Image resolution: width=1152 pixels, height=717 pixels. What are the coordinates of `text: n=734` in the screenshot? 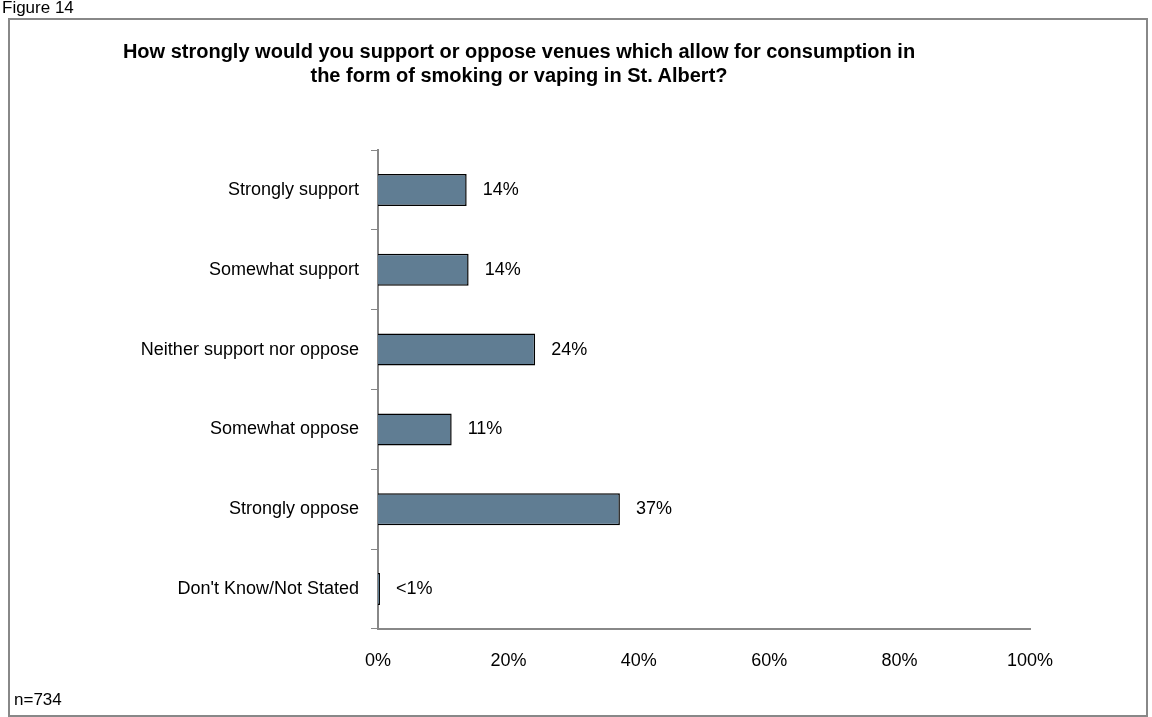 It's located at (38, 699).